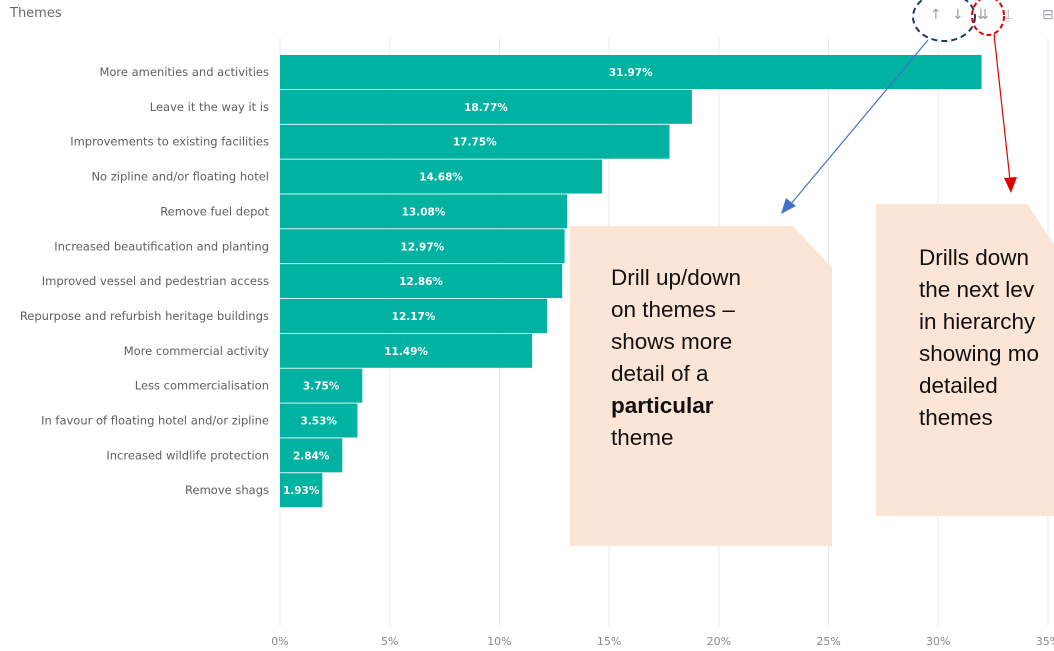 The image size is (1054, 651). What do you see at coordinates (977, 289) in the screenshot?
I see `expand-callout-line: the next lev` at bounding box center [977, 289].